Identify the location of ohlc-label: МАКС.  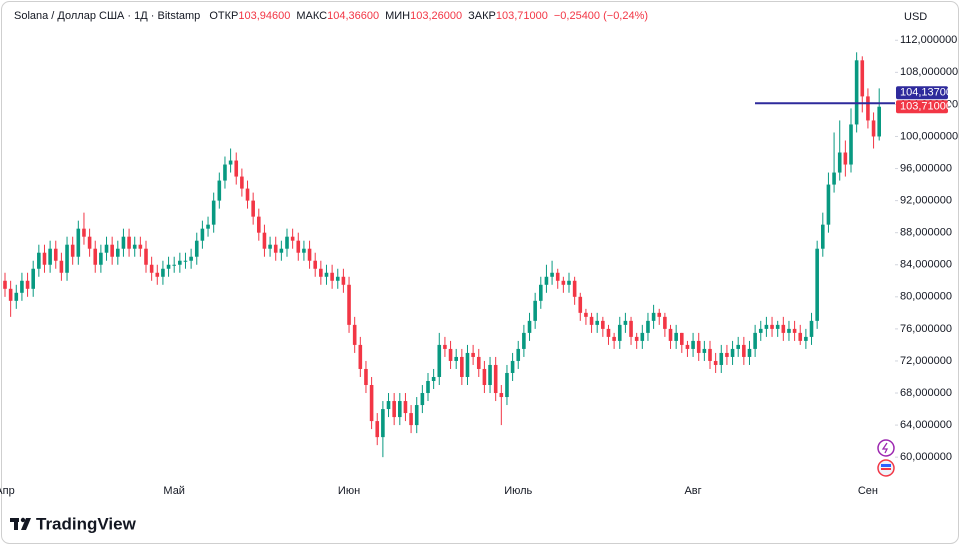
(312, 16).